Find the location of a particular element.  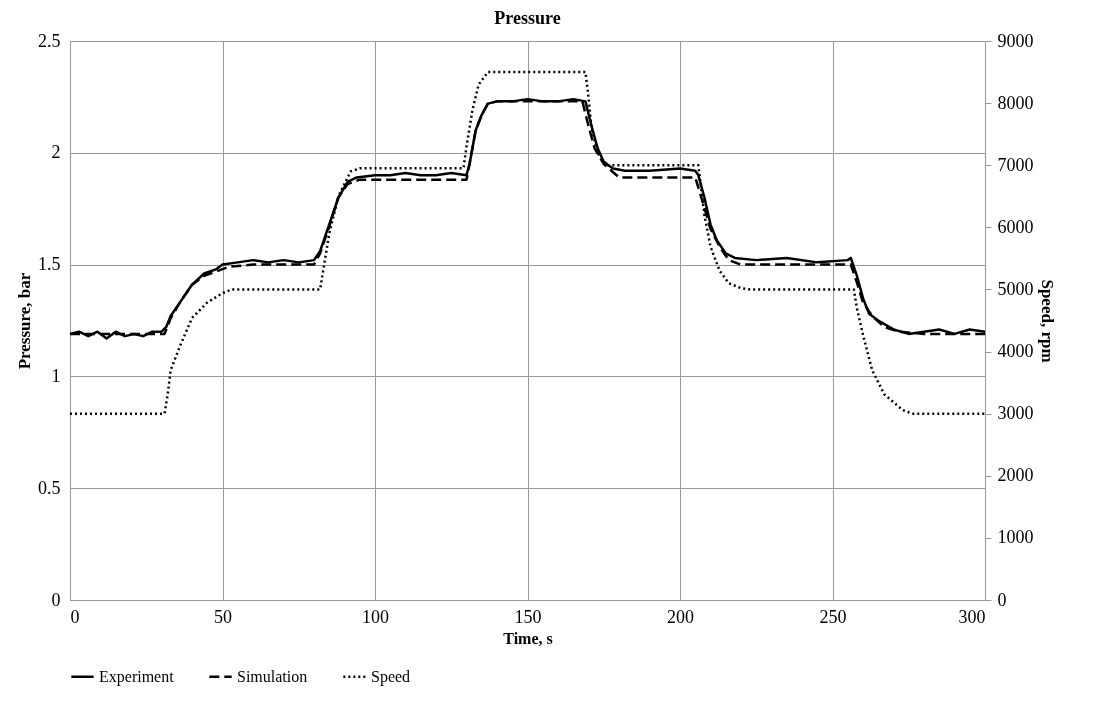

chart-title: Pressure is located at coordinates (527, 18).